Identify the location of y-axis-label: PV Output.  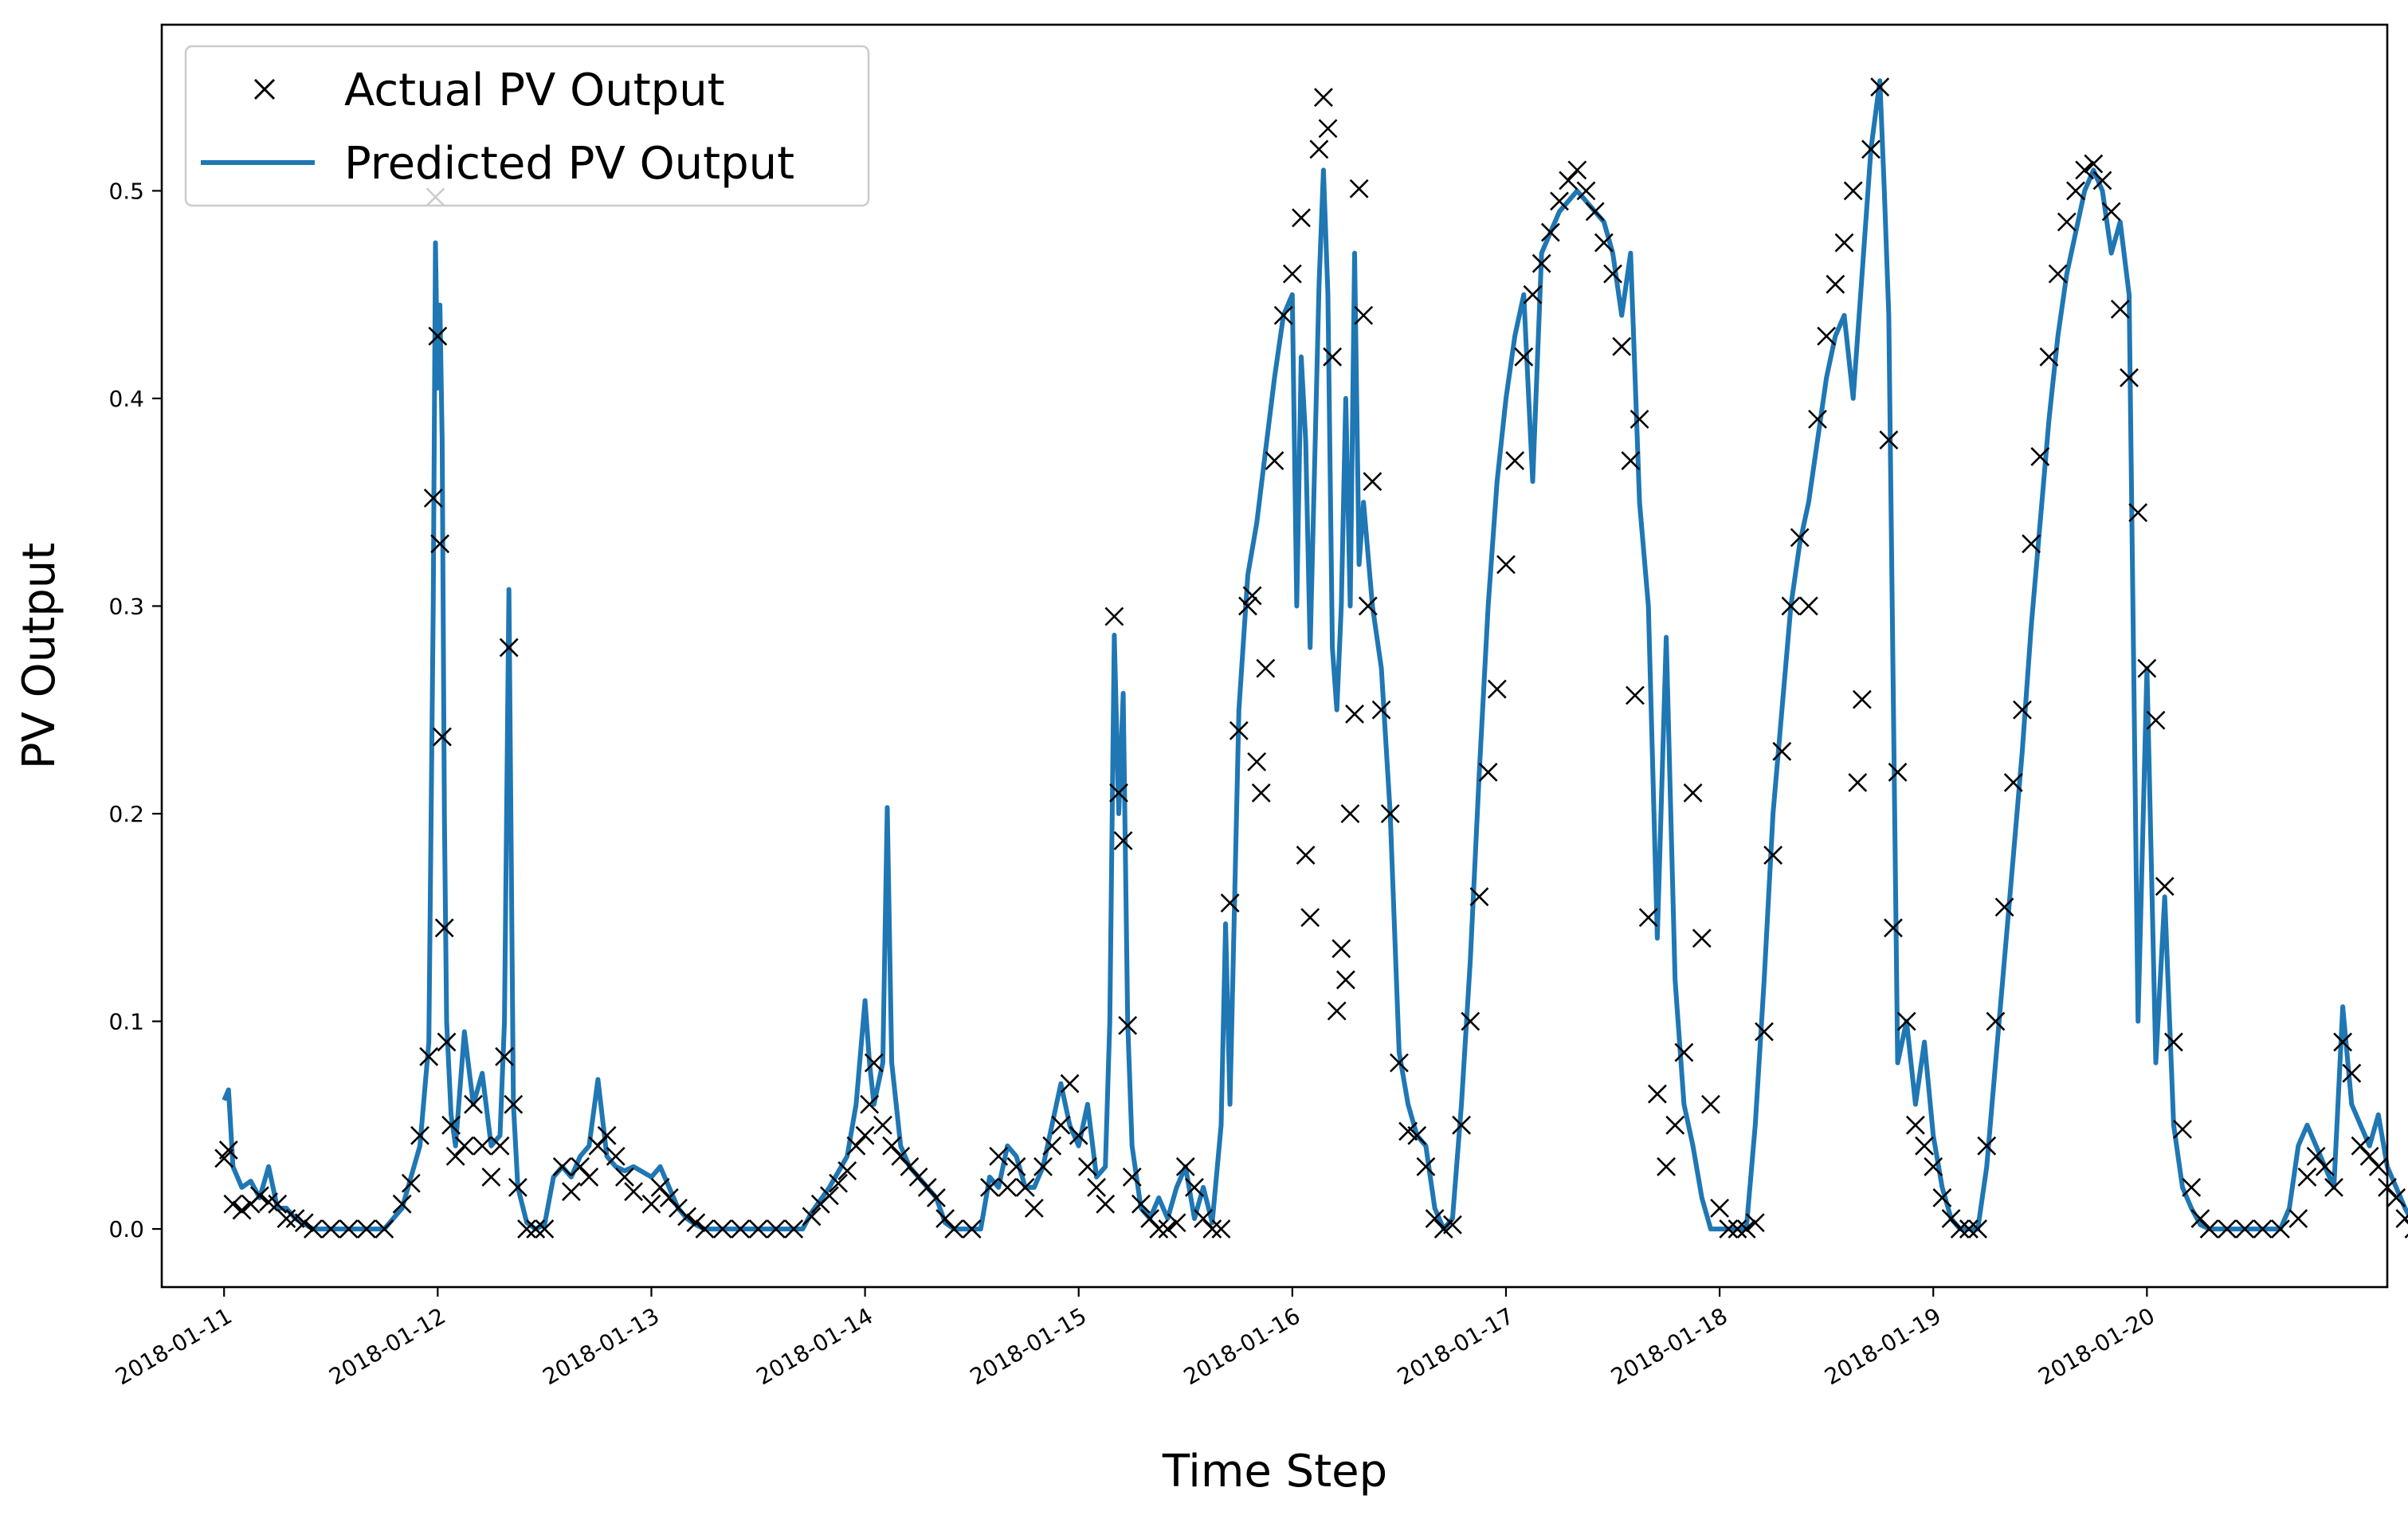
(39, 656).